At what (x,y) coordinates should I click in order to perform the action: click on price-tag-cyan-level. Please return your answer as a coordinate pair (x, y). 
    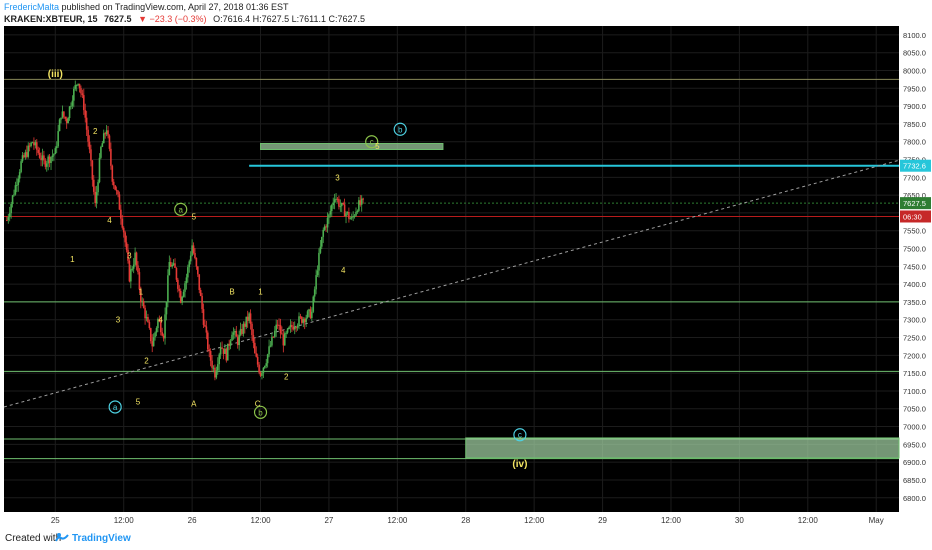
    Looking at the image, I should click on (915, 165).